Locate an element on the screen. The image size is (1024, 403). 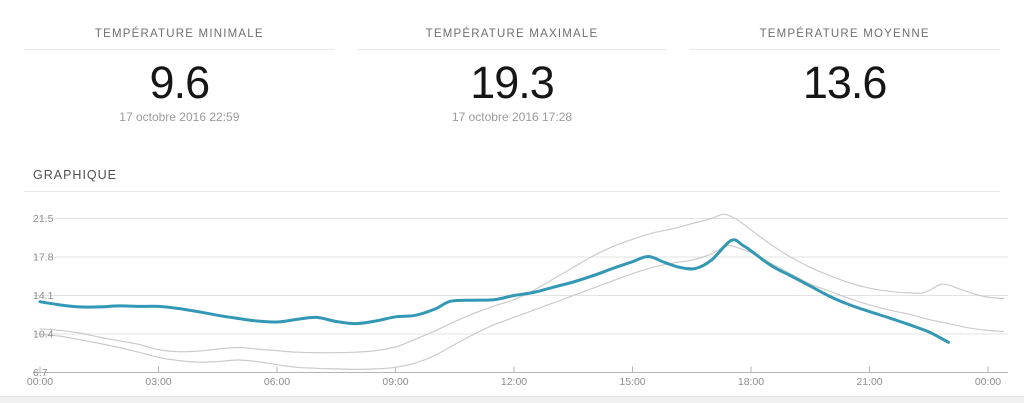
card-value: 19.3 is located at coordinates (512, 82).